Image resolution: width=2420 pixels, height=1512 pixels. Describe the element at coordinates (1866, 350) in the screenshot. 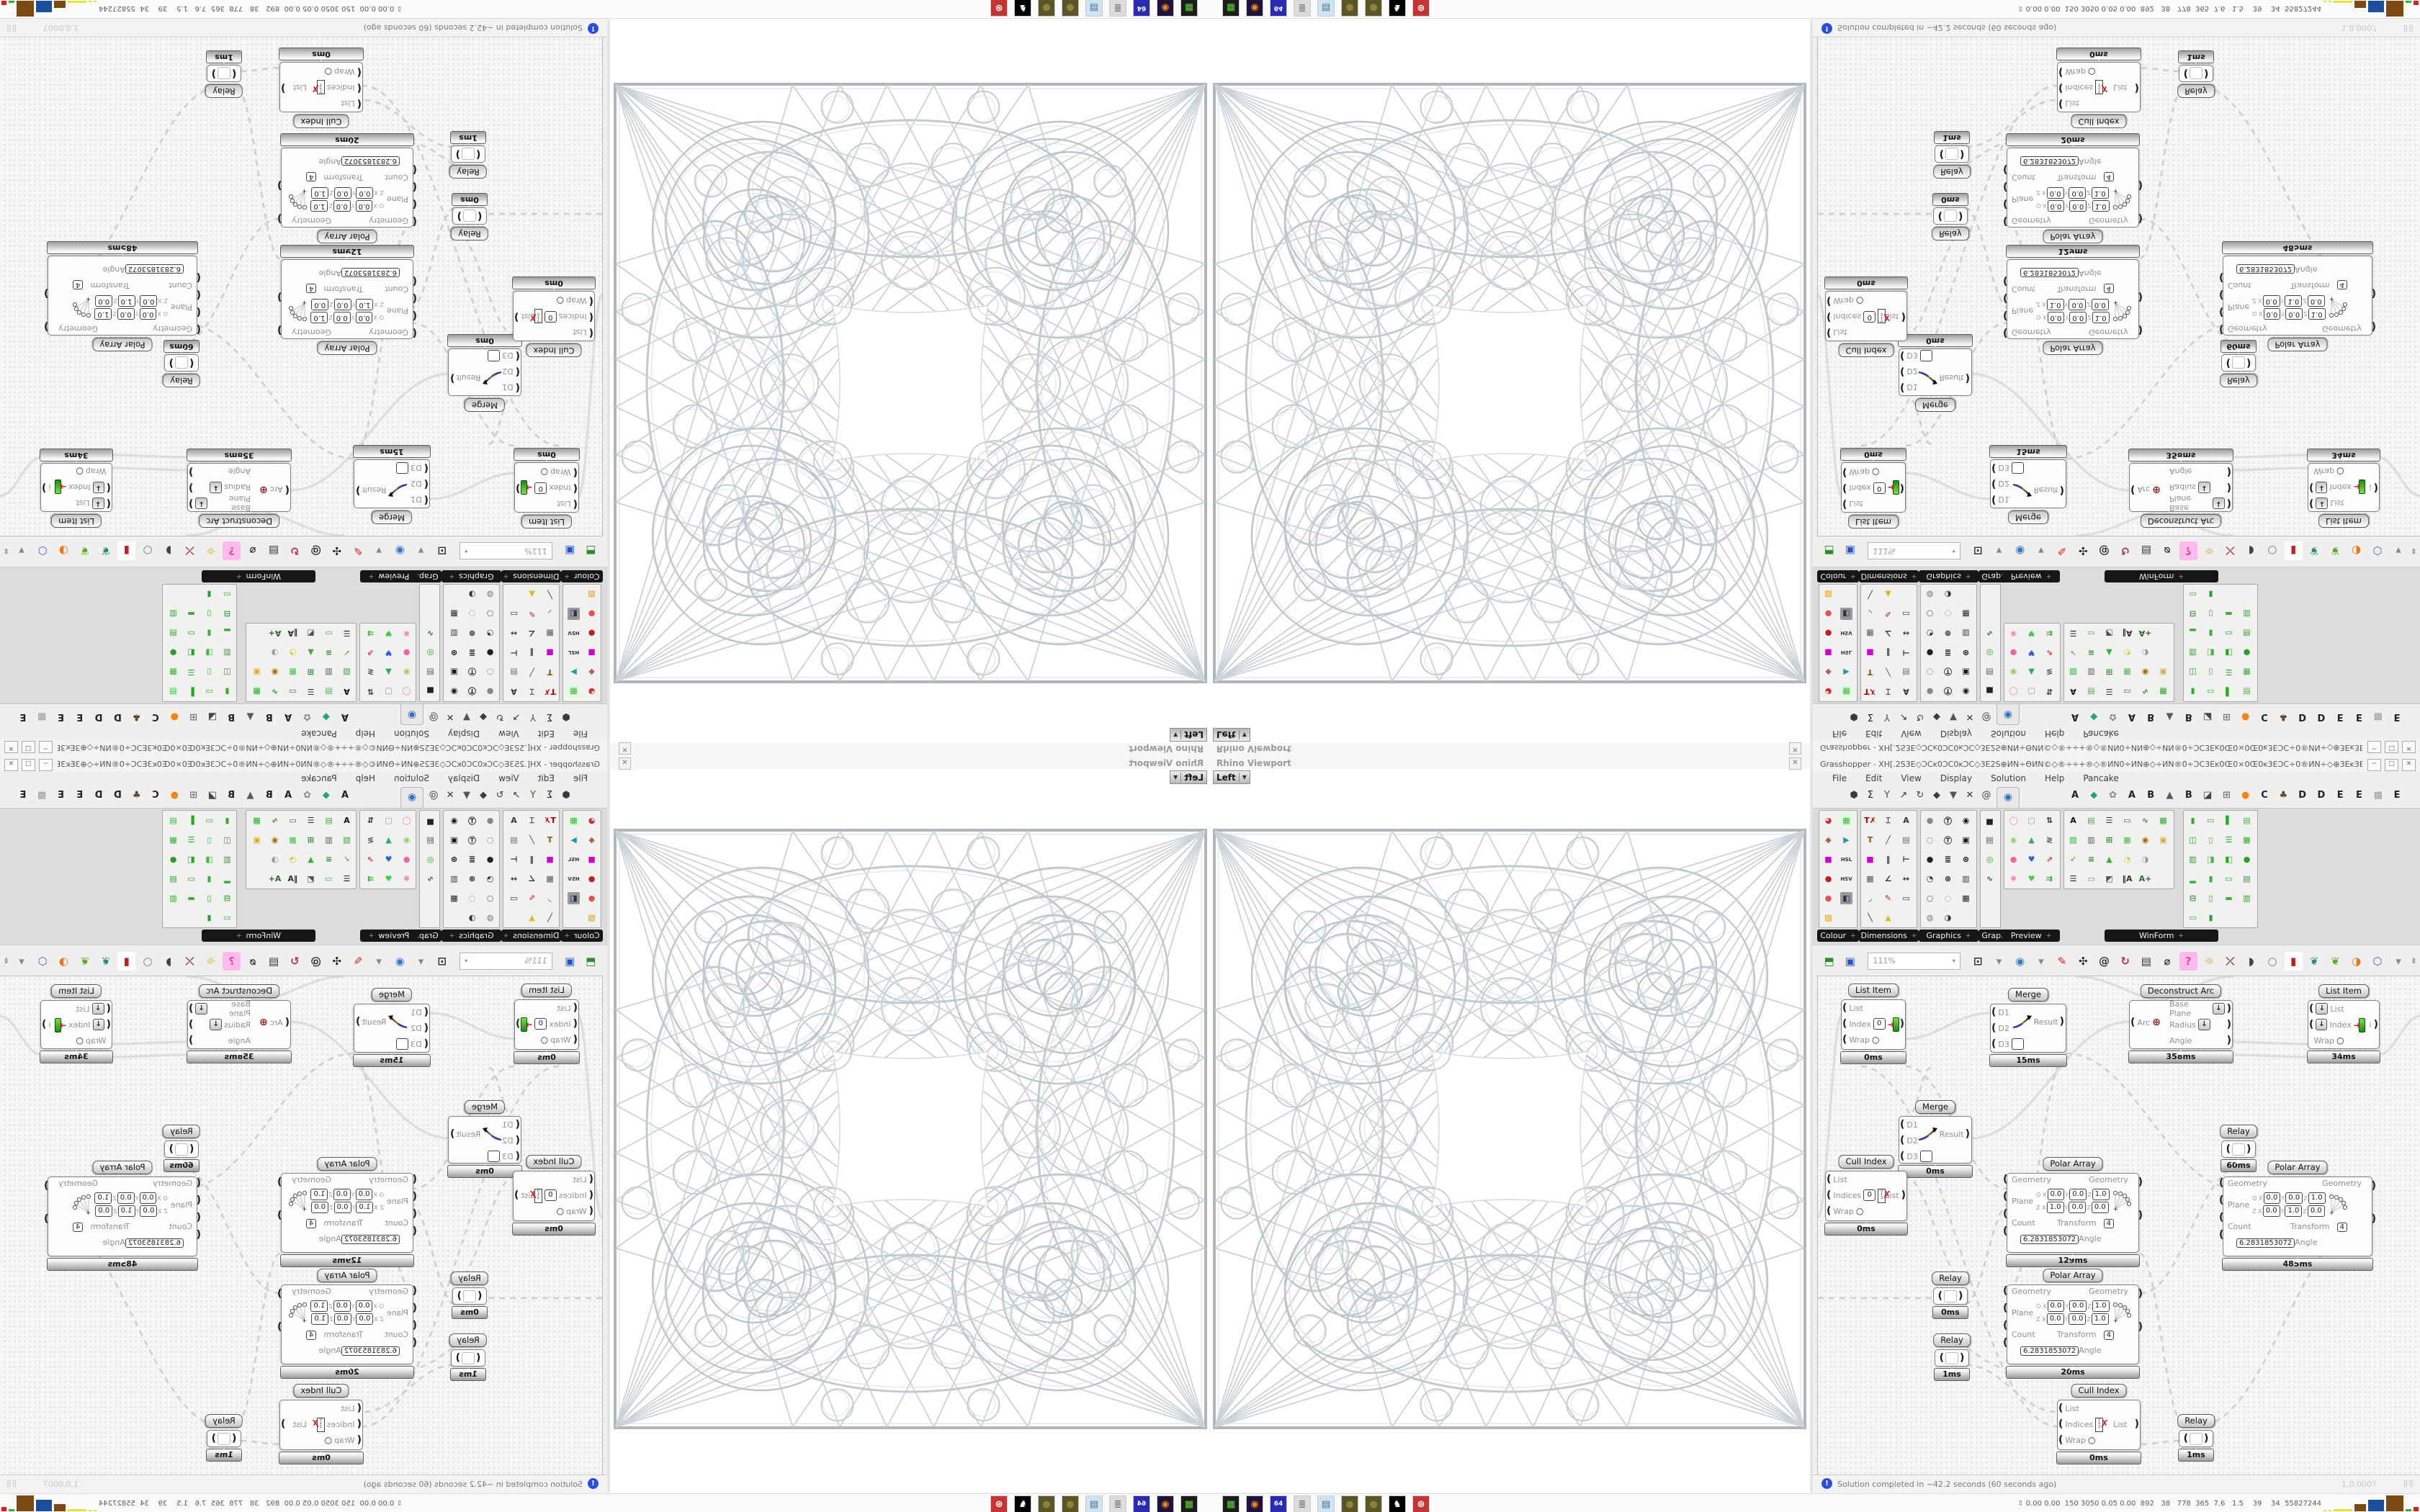

I see `node-label: Cull Index` at that location.